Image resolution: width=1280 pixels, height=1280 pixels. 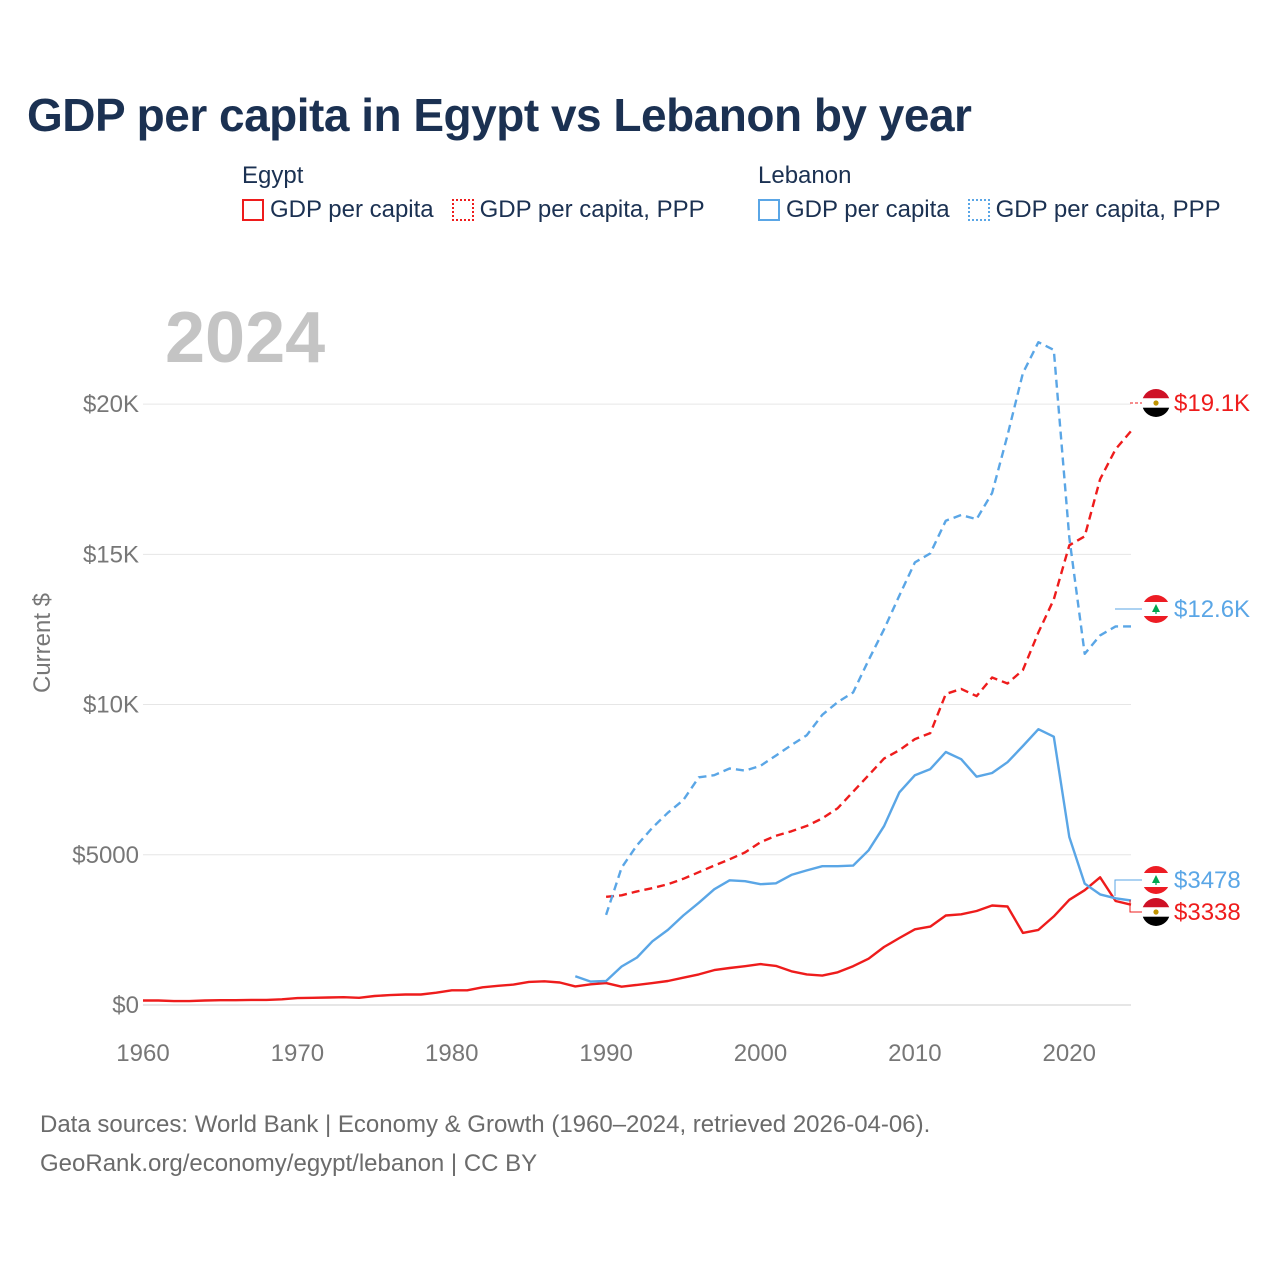 I want to click on legend-item-lebanon-ppp: GDP per capita, PPP, so click(x=1094, y=210).